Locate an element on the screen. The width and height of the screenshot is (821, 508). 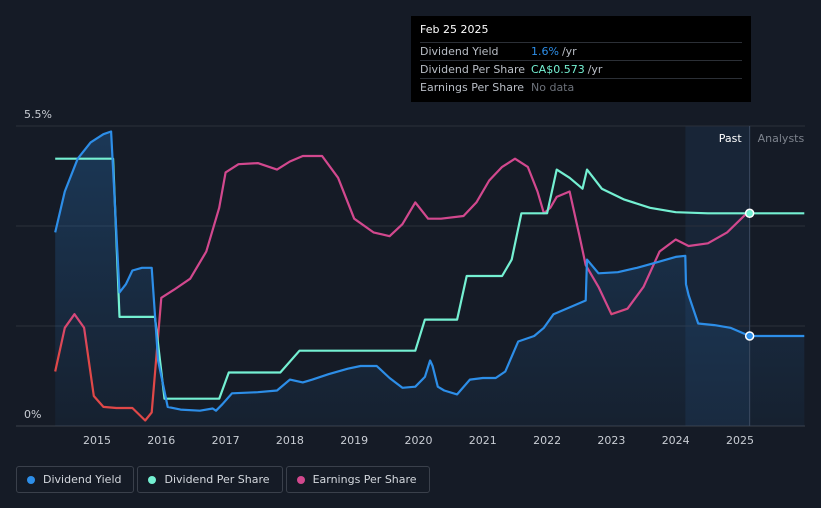
legend-label: Earnings Per Share is located at coordinates (364, 479).